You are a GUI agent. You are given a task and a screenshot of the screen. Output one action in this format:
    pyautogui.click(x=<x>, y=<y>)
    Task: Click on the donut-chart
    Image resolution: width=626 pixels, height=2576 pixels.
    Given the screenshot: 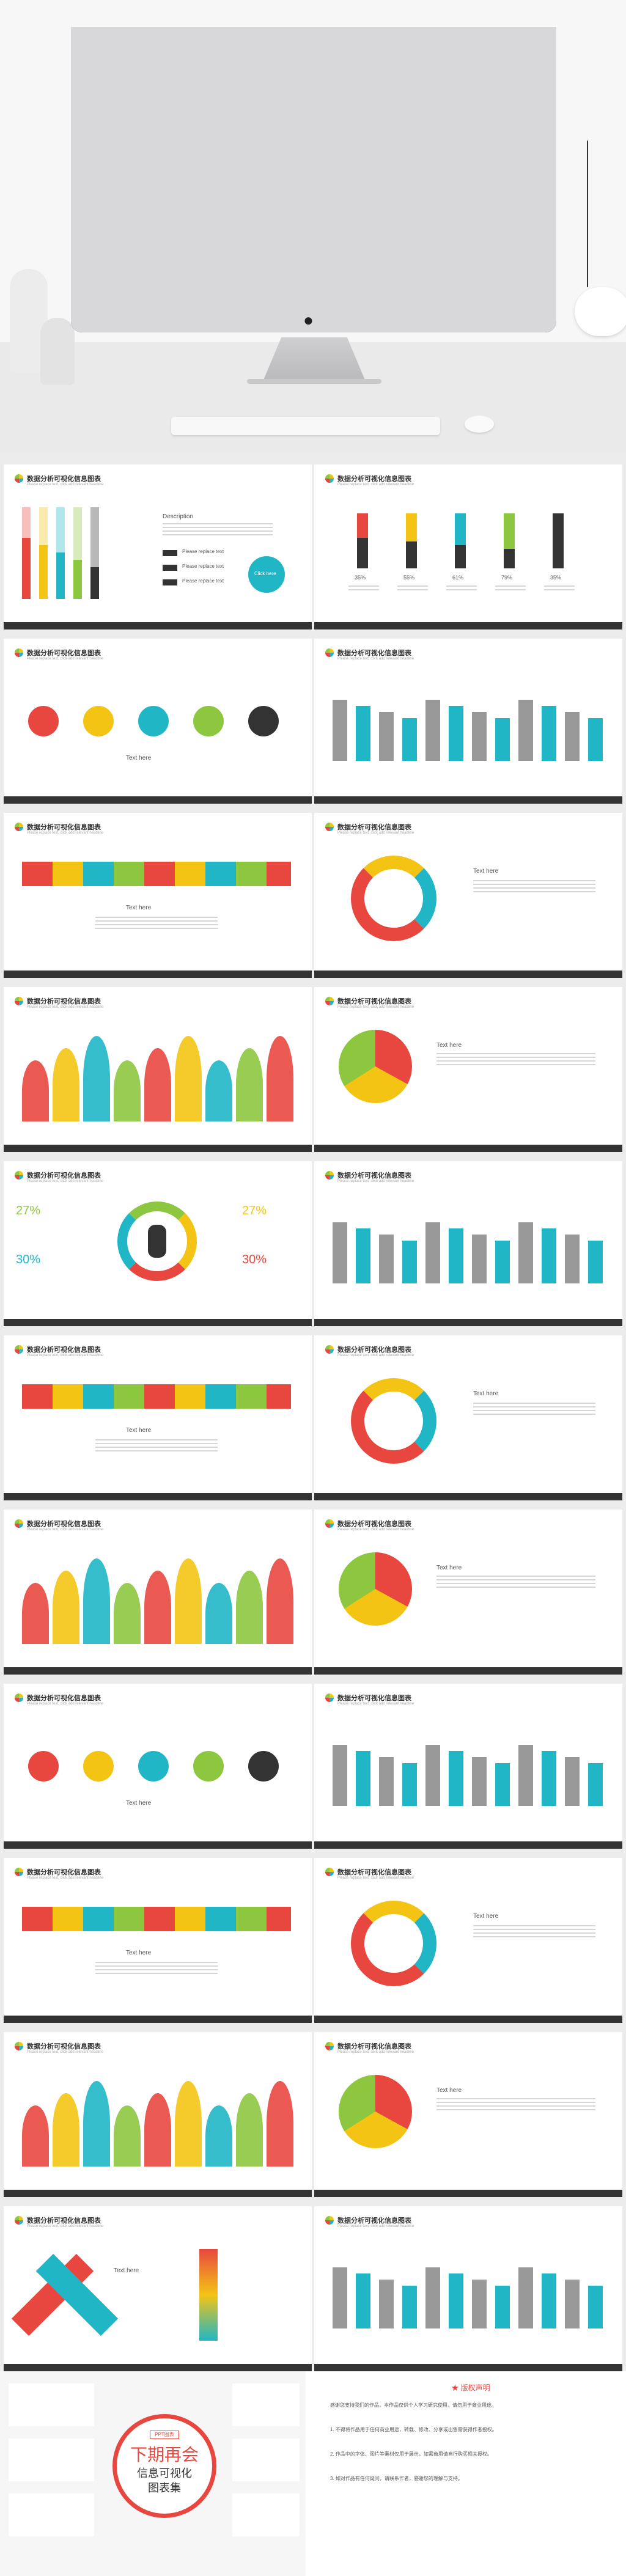 What is the action you would take?
    pyautogui.click(x=393, y=1943)
    